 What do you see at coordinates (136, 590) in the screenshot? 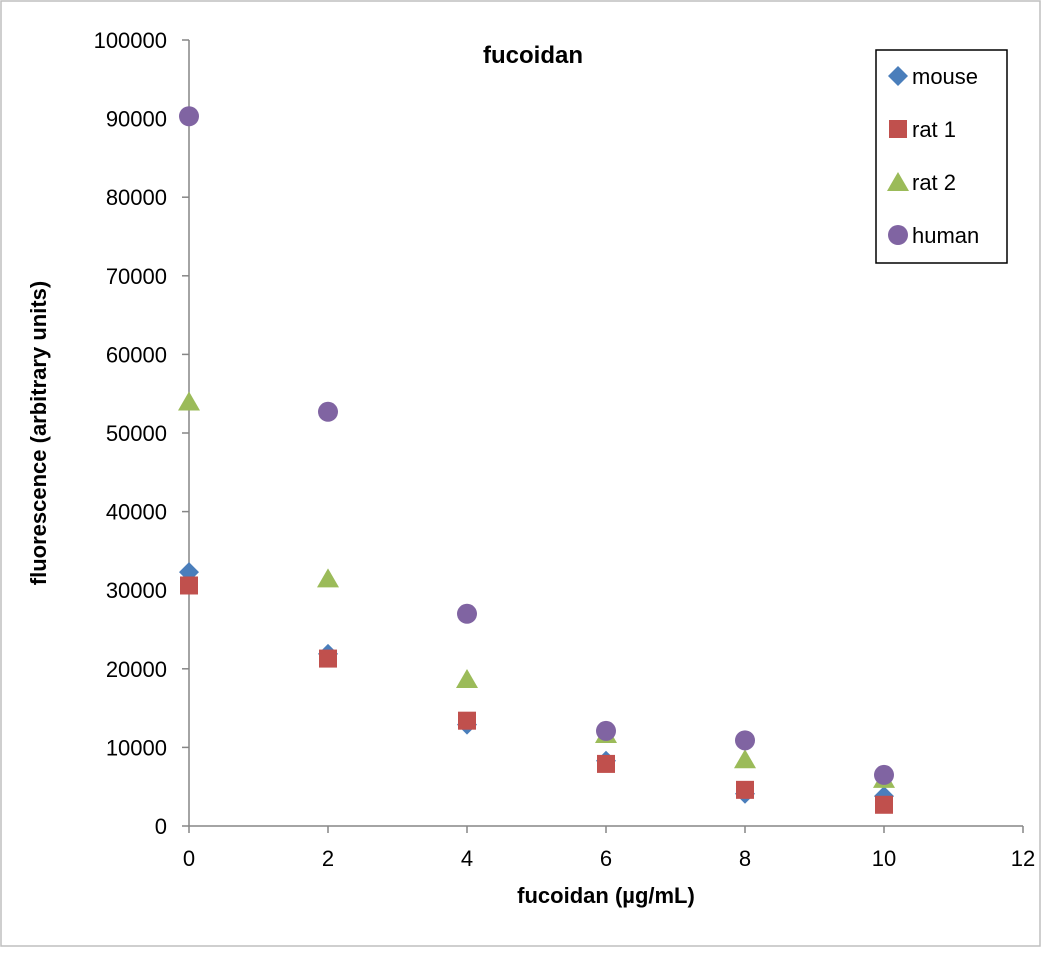
I see `y-tick-label: 30000` at bounding box center [136, 590].